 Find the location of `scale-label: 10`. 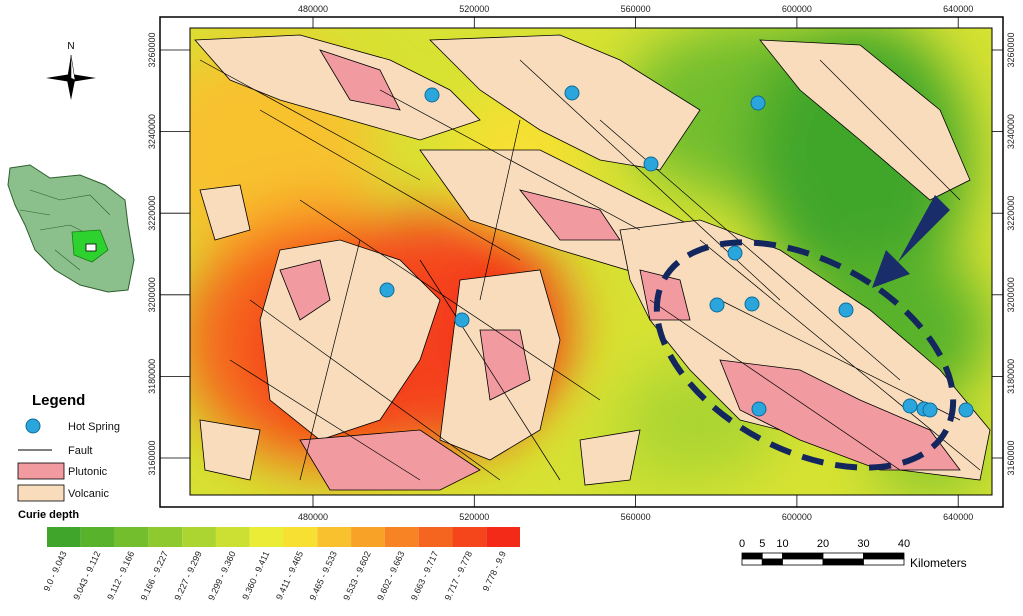

scale-label: 10 is located at coordinates (782, 544).